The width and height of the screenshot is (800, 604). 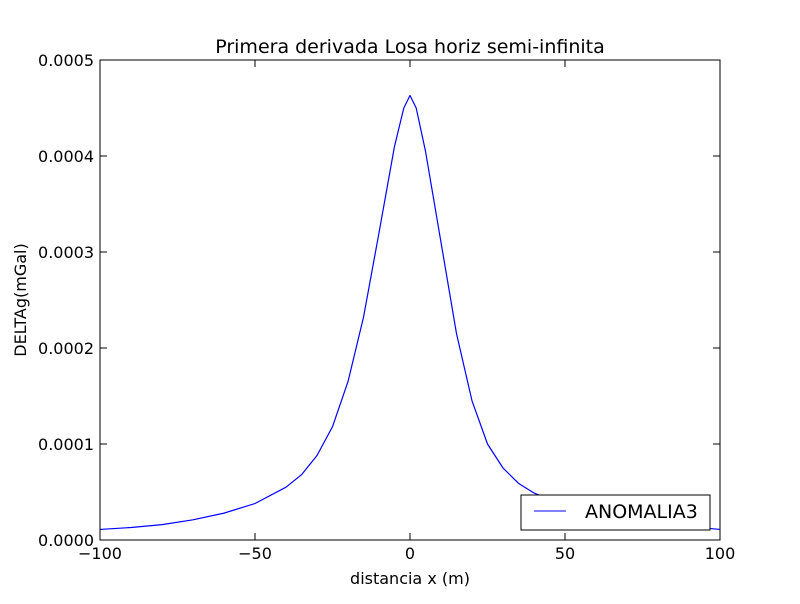 I want to click on legend-box, so click(x=615, y=512).